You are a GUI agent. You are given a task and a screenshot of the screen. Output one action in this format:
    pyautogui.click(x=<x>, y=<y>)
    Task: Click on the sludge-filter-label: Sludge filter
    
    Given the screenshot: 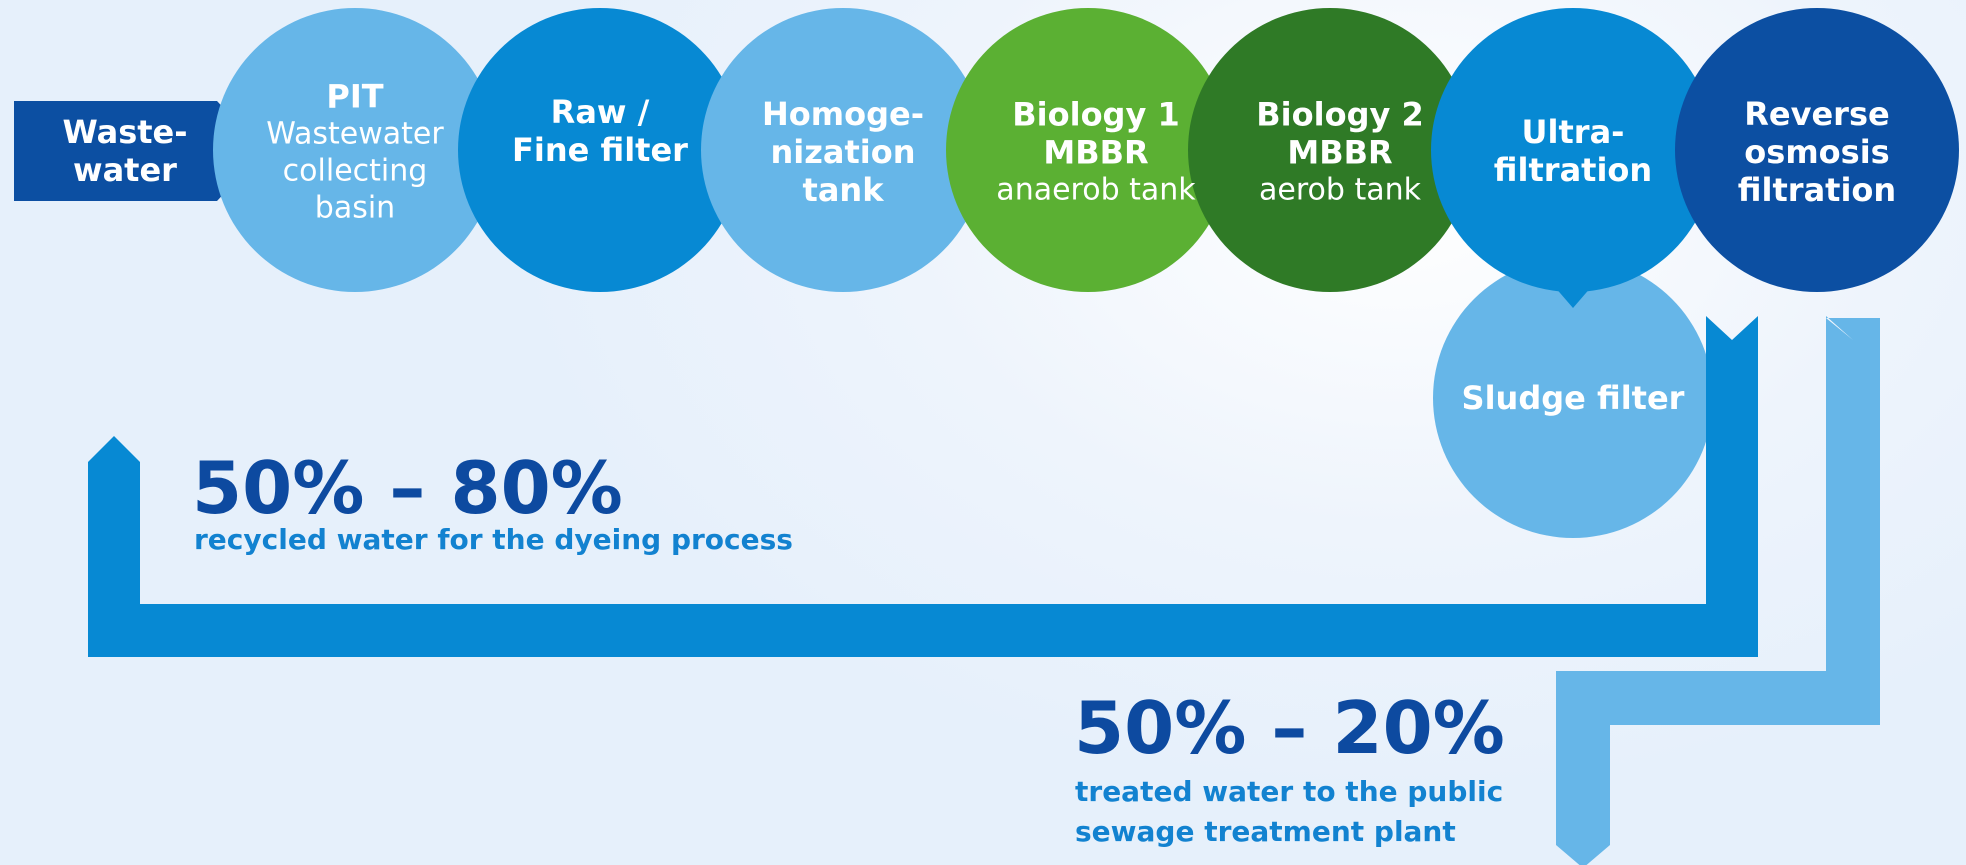 What is the action you would take?
    pyautogui.click(x=1573, y=398)
    